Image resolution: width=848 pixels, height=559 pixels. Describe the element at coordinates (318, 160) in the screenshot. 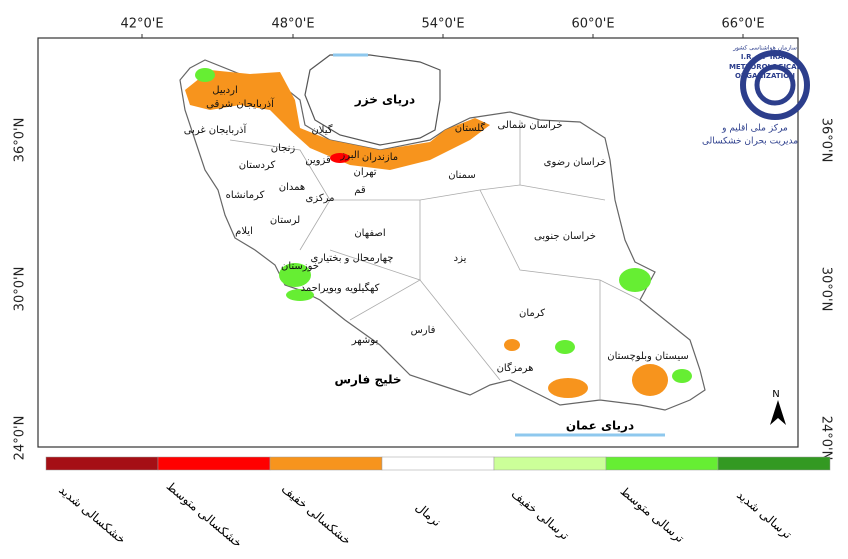

I see `province-label: قزوین` at that location.